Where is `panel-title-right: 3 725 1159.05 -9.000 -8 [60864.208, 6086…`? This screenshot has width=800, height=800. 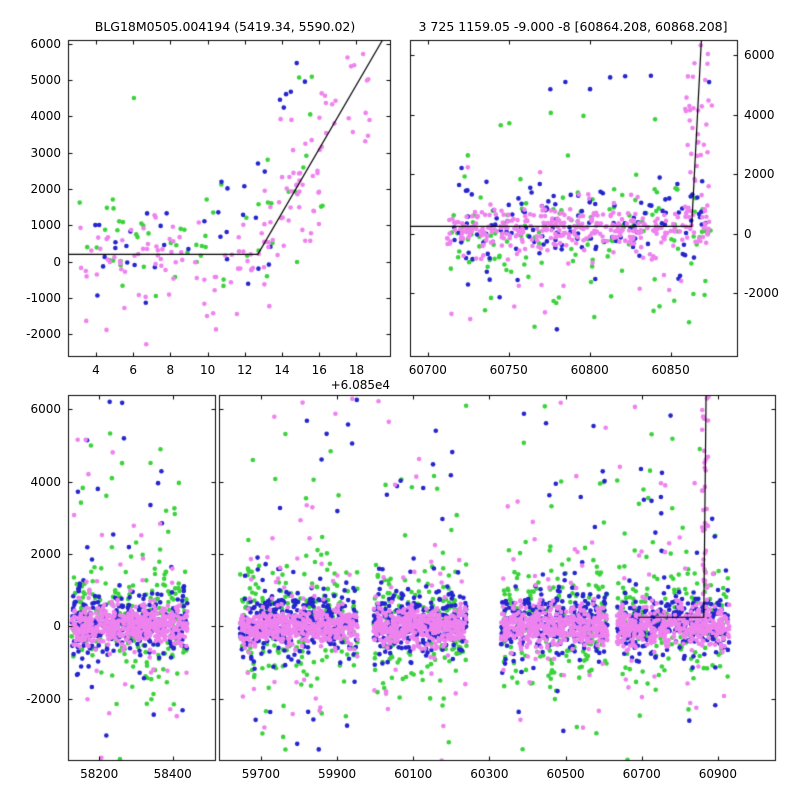 panel-title-right: 3 725 1159.05 -9.000 -8 [60864.208, 6086… is located at coordinates (573, 26).